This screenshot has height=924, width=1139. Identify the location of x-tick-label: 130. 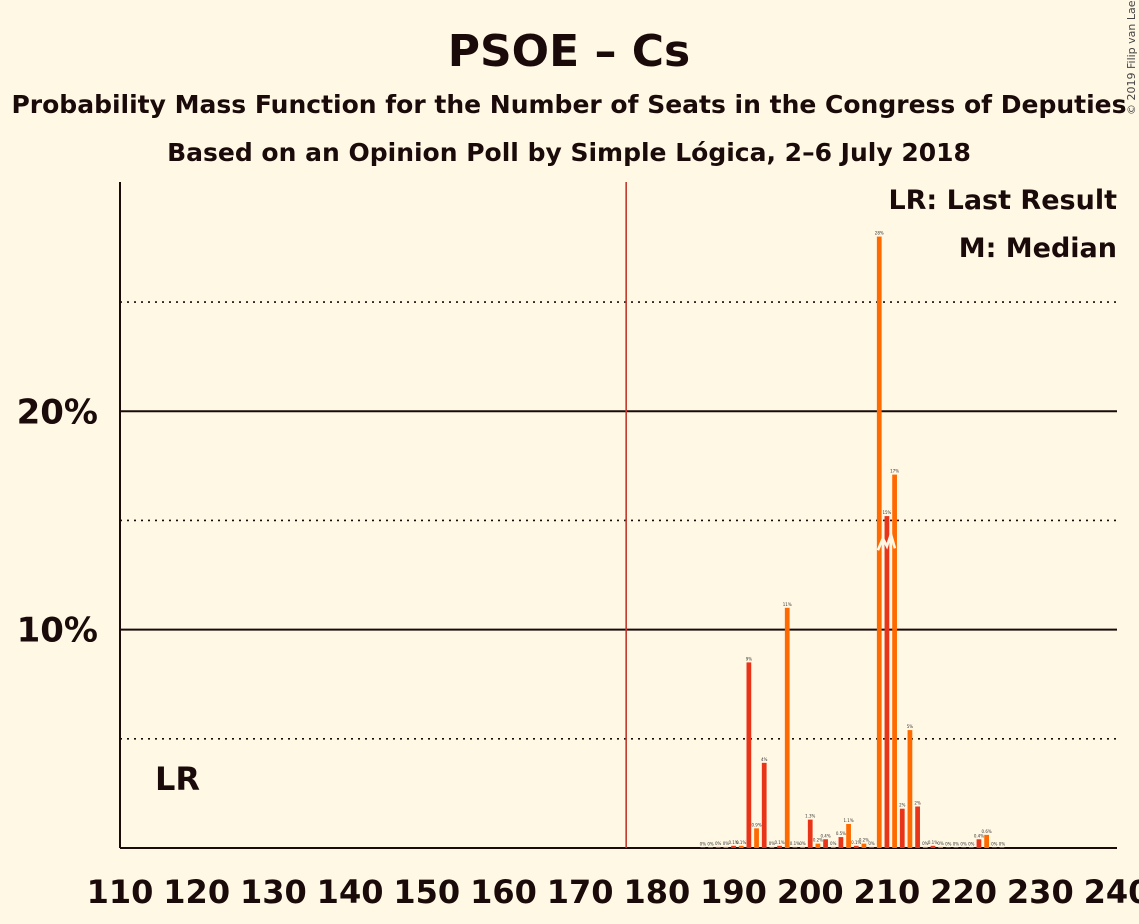
(273, 892).